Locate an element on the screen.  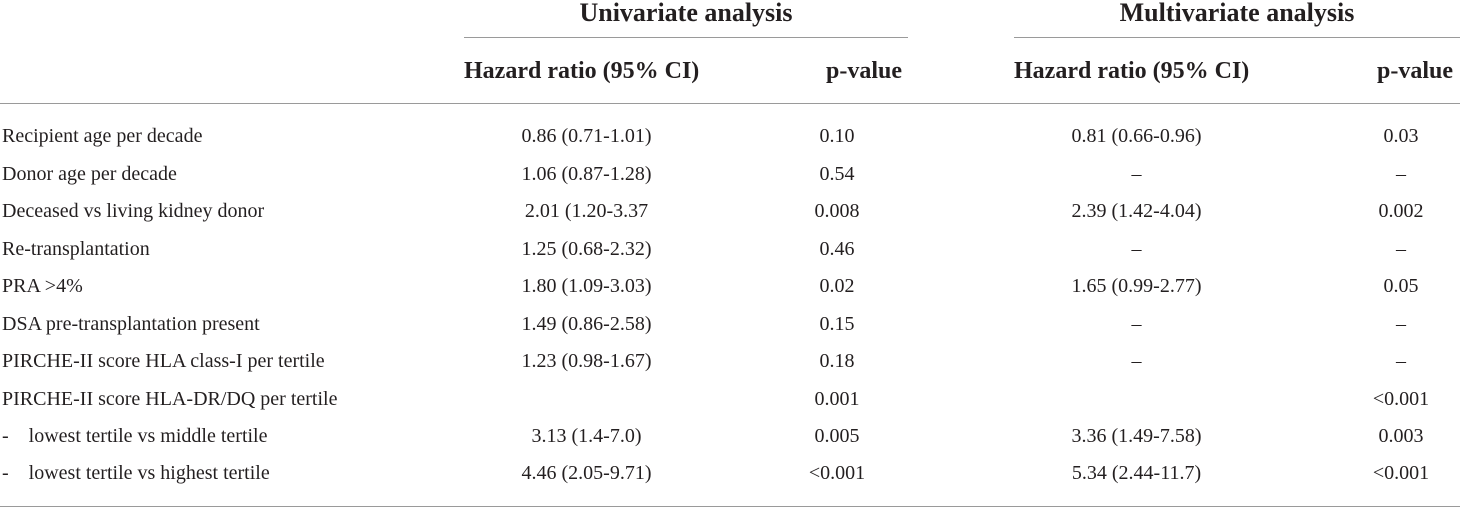
univariate-group-header: Univariate analysis is located at coordinates (686, 13).